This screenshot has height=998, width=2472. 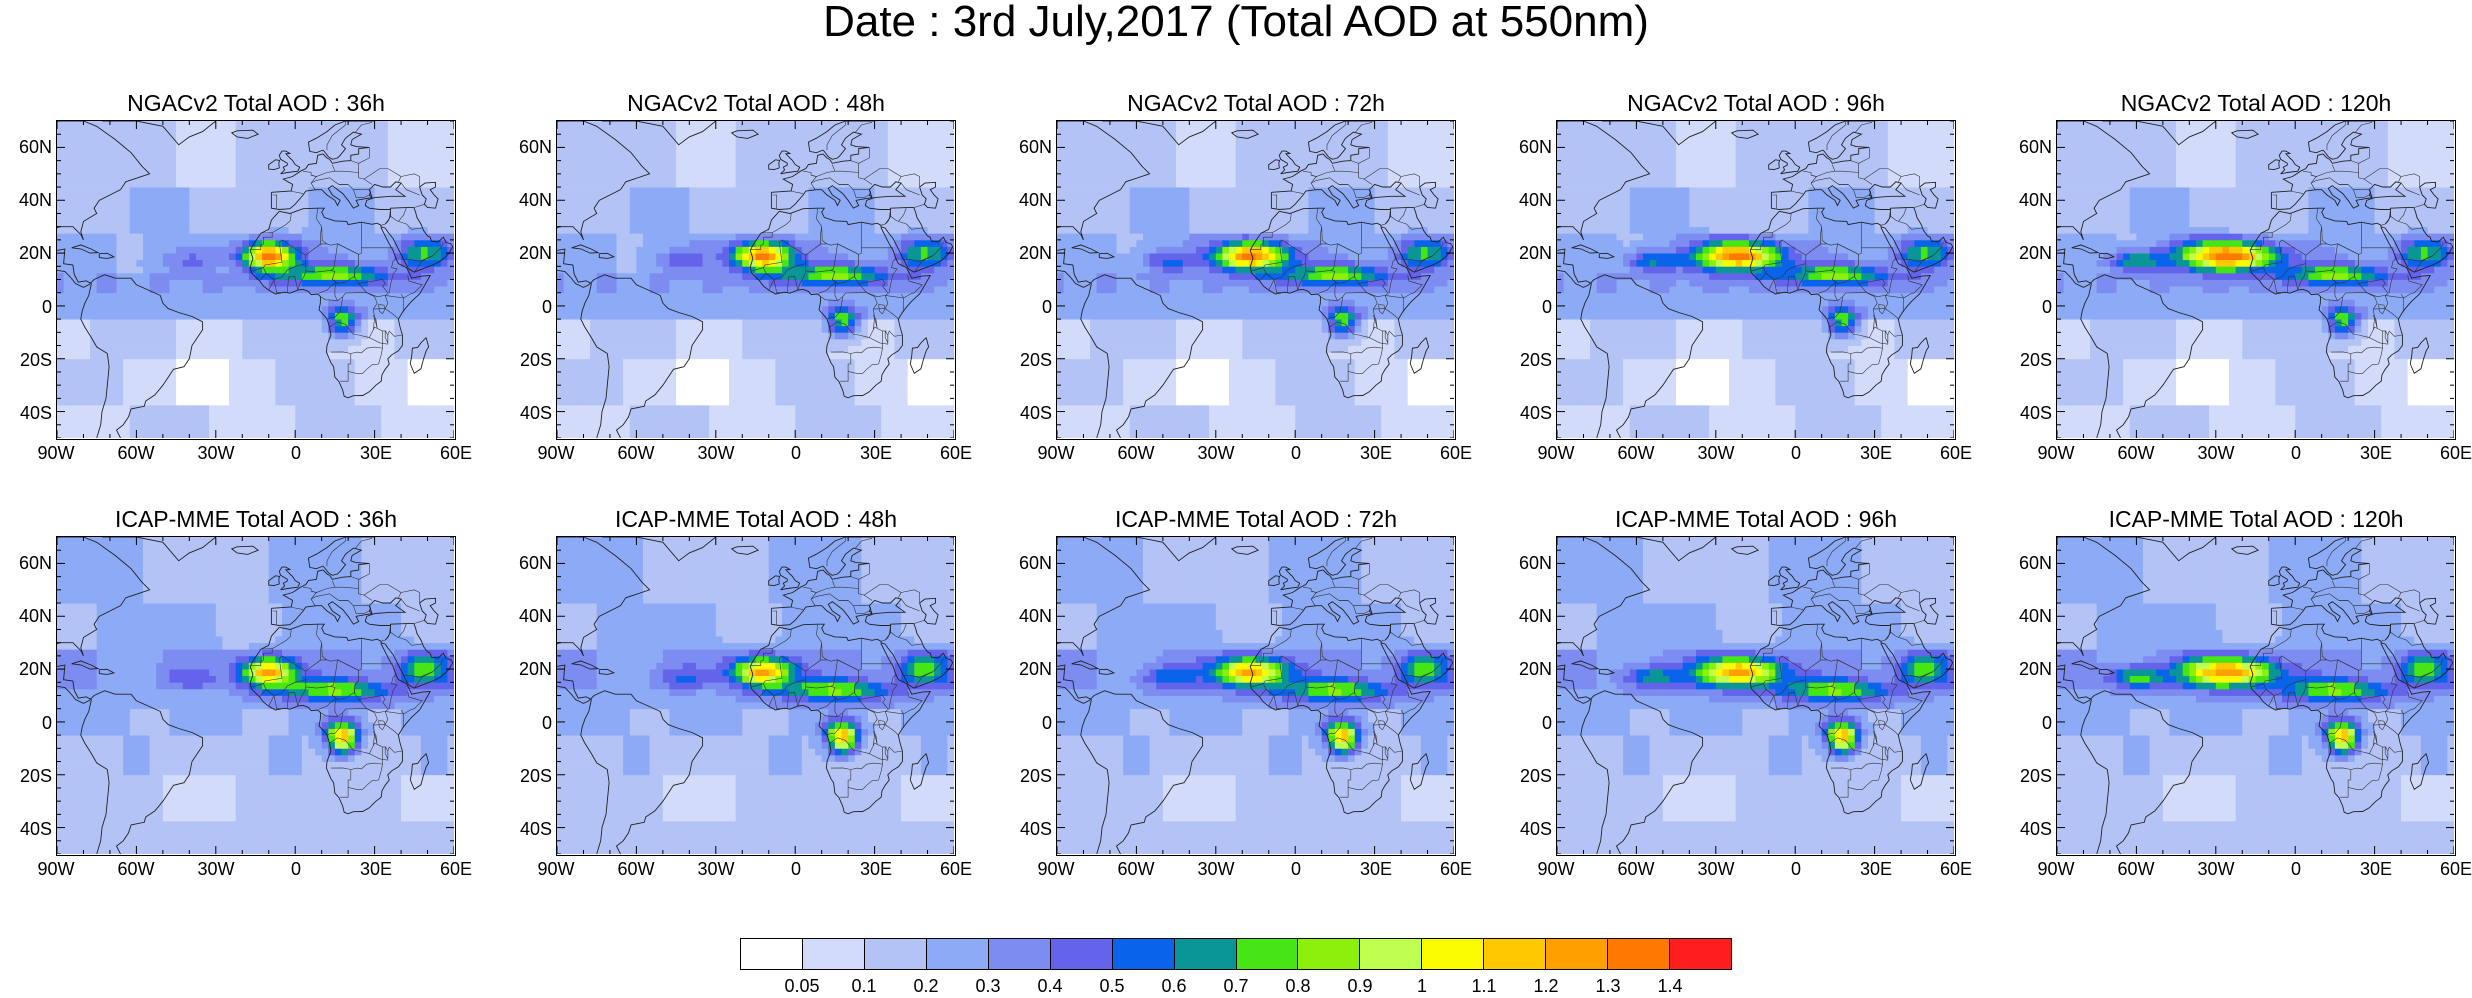 What do you see at coordinates (1756, 103) in the screenshot?
I see `panel-title: NGACv2 Total AOD : 96h` at bounding box center [1756, 103].